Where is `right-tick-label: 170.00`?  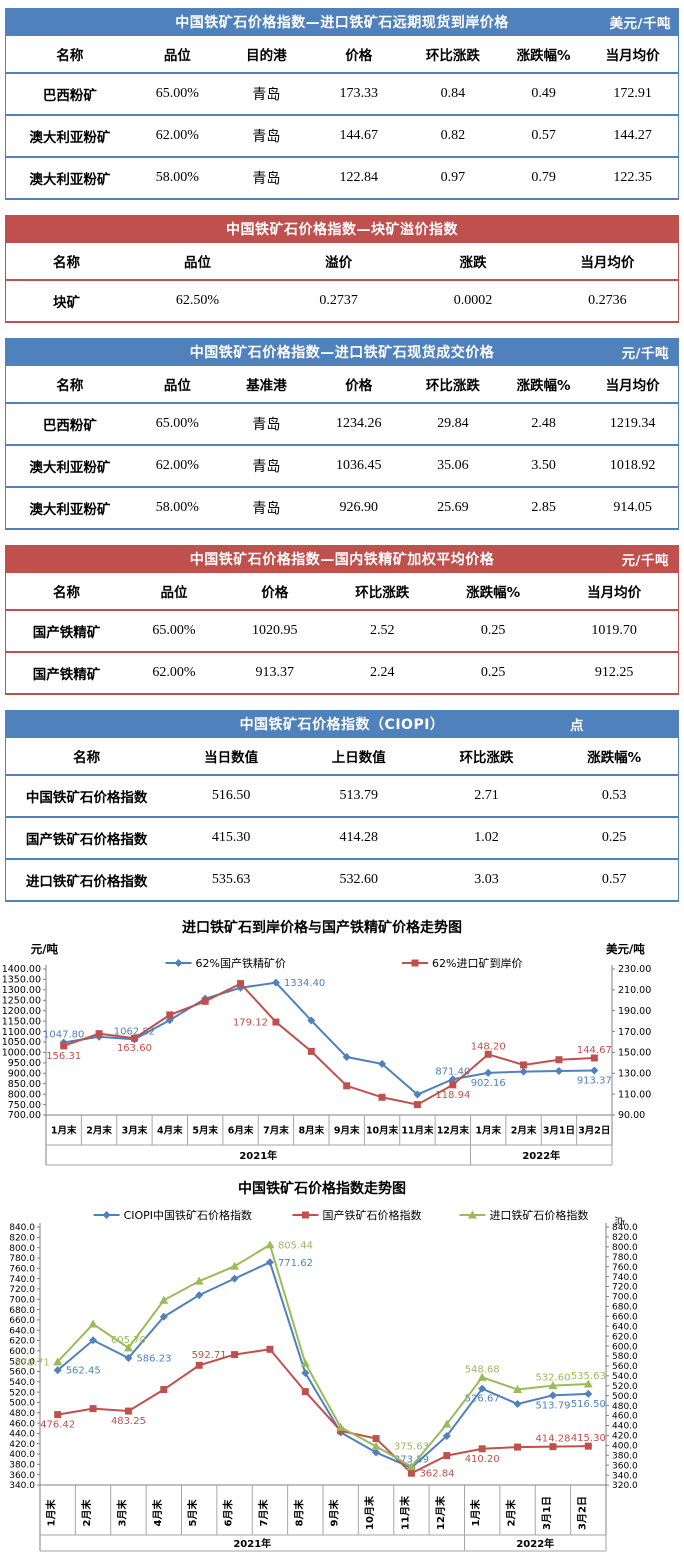
right-tick-label: 170.00 is located at coordinates (634, 1032).